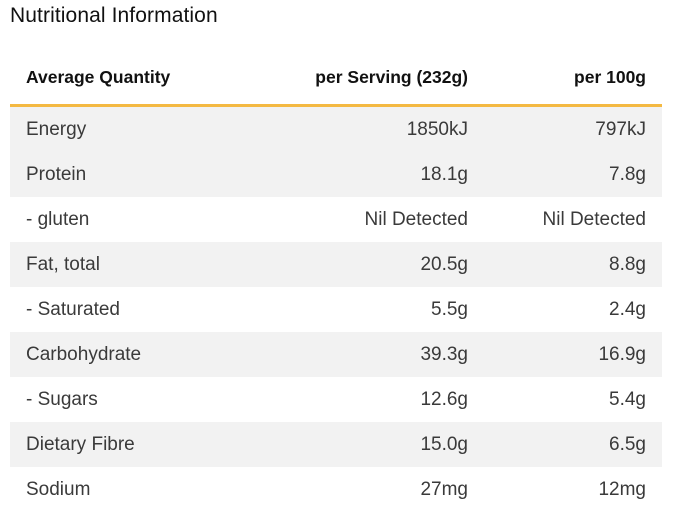 Image resolution: width=677 pixels, height=517 pixels. What do you see at coordinates (444, 489) in the screenshot?
I see `per-serving-value: 27mg` at bounding box center [444, 489].